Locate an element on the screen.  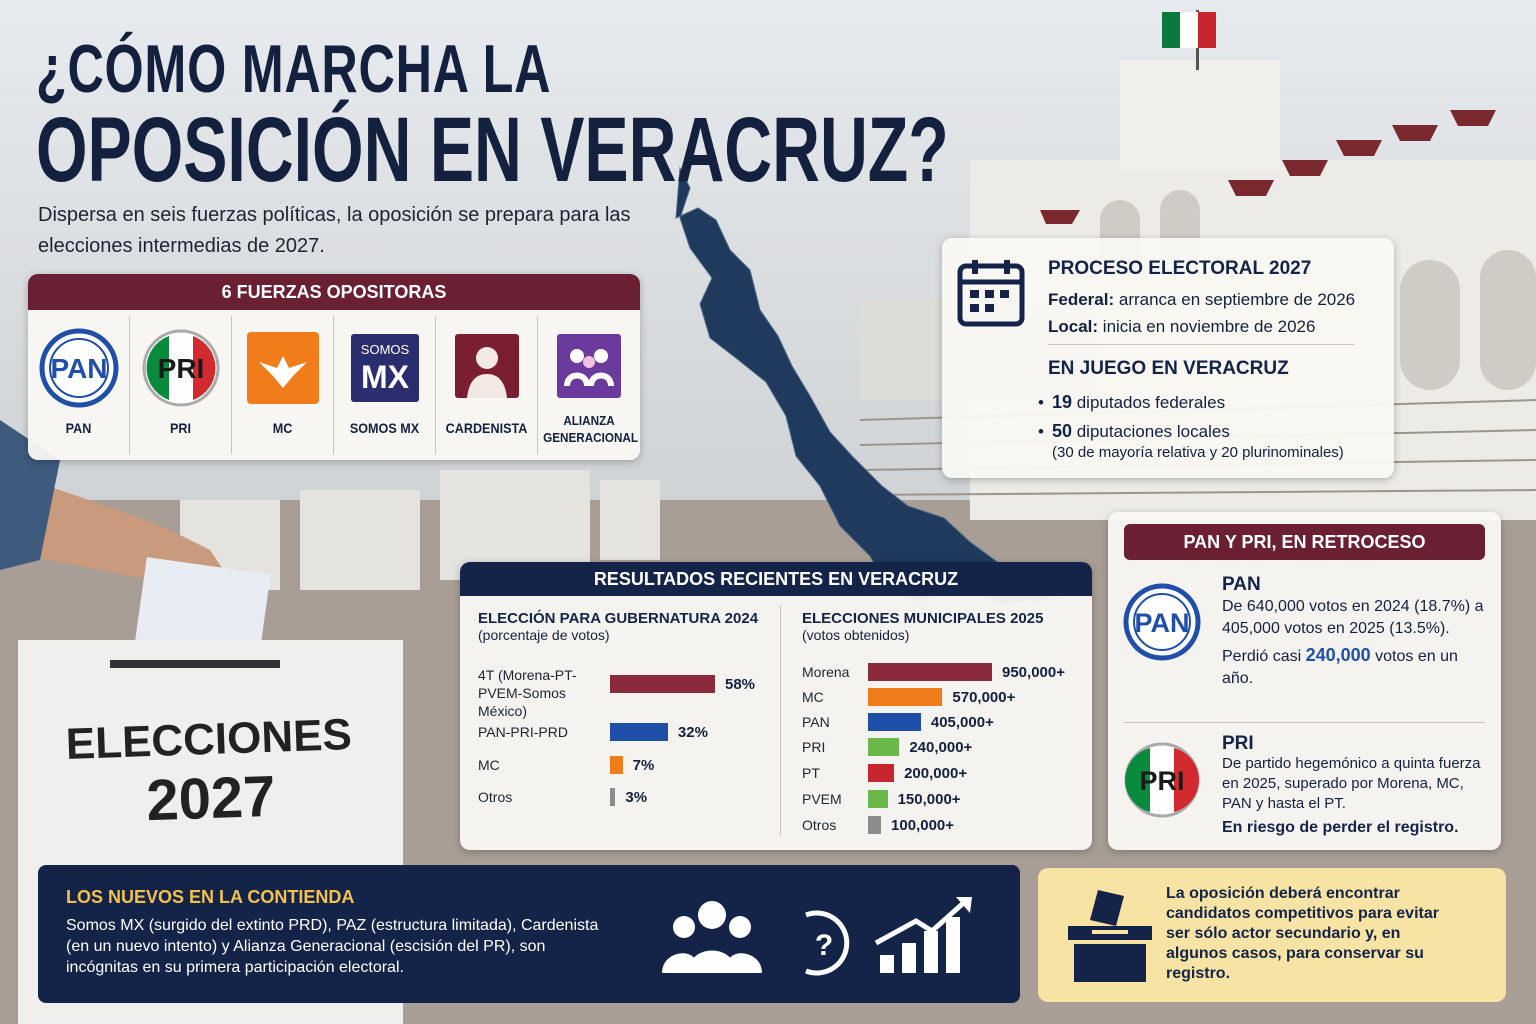
calendar-icon is located at coordinates (991, 293).